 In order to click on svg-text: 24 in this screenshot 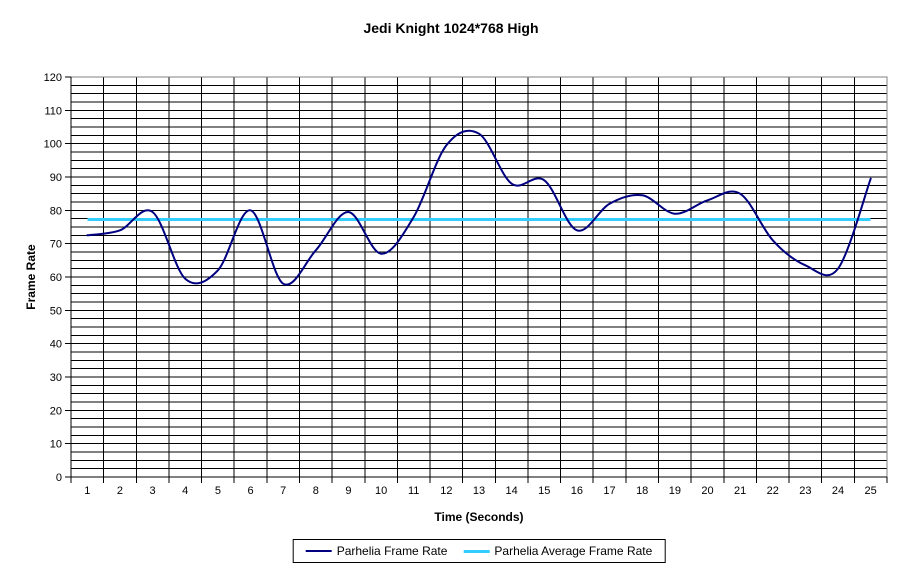, I will do `click(838, 491)`.